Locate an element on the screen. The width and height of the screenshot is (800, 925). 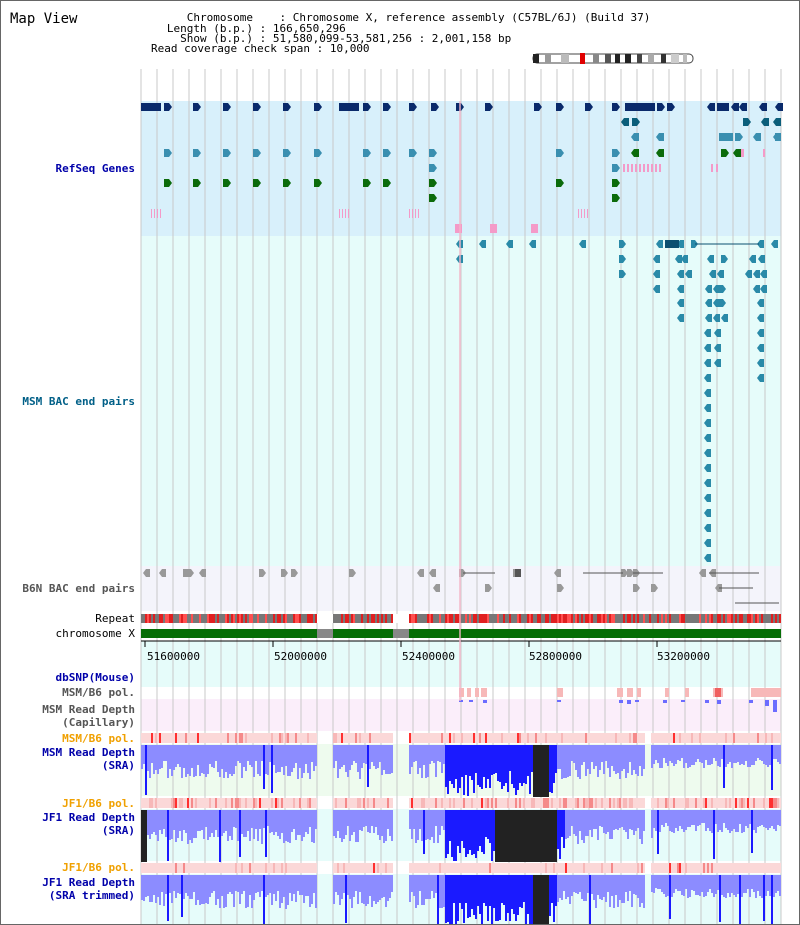
track-label-jf1-depth-sra: JF1 Read Depth (SRA) is located at coordinates (88, 824).